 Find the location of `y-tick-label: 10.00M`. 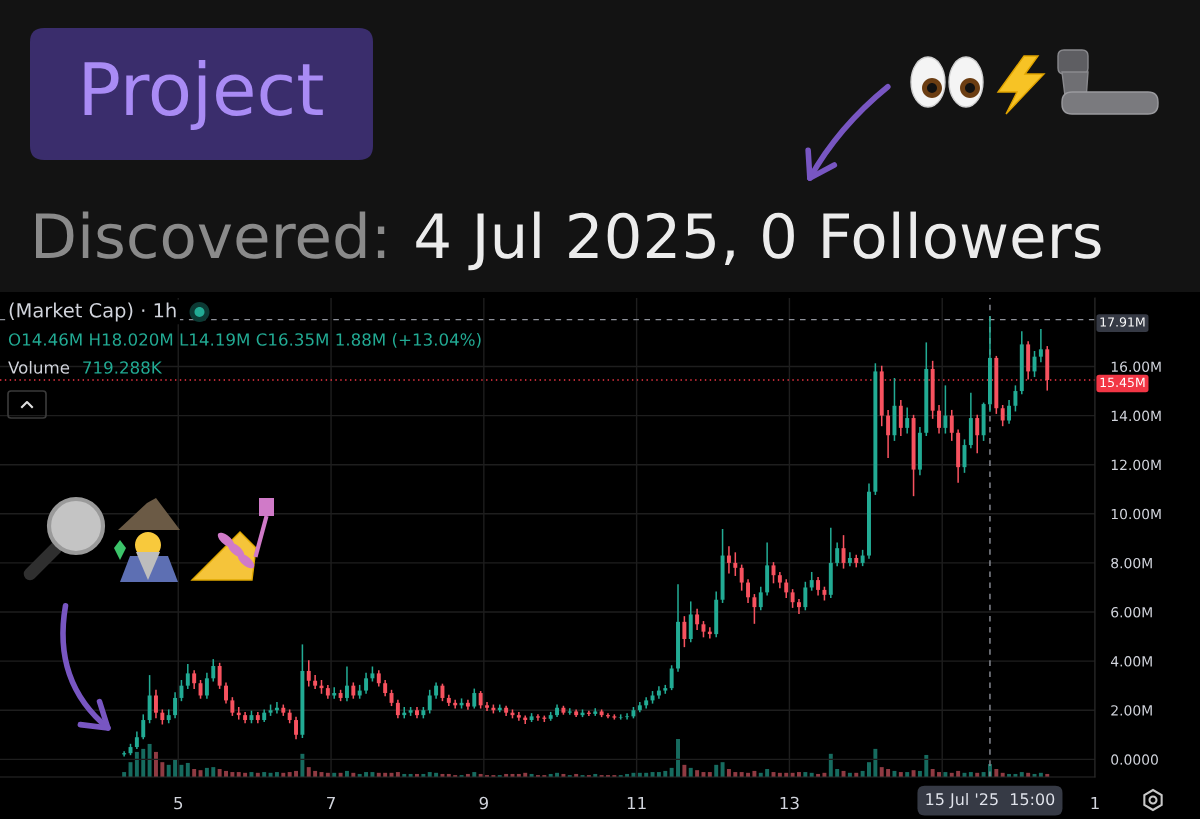

y-tick-label: 10.00M is located at coordinates (1136, 514).